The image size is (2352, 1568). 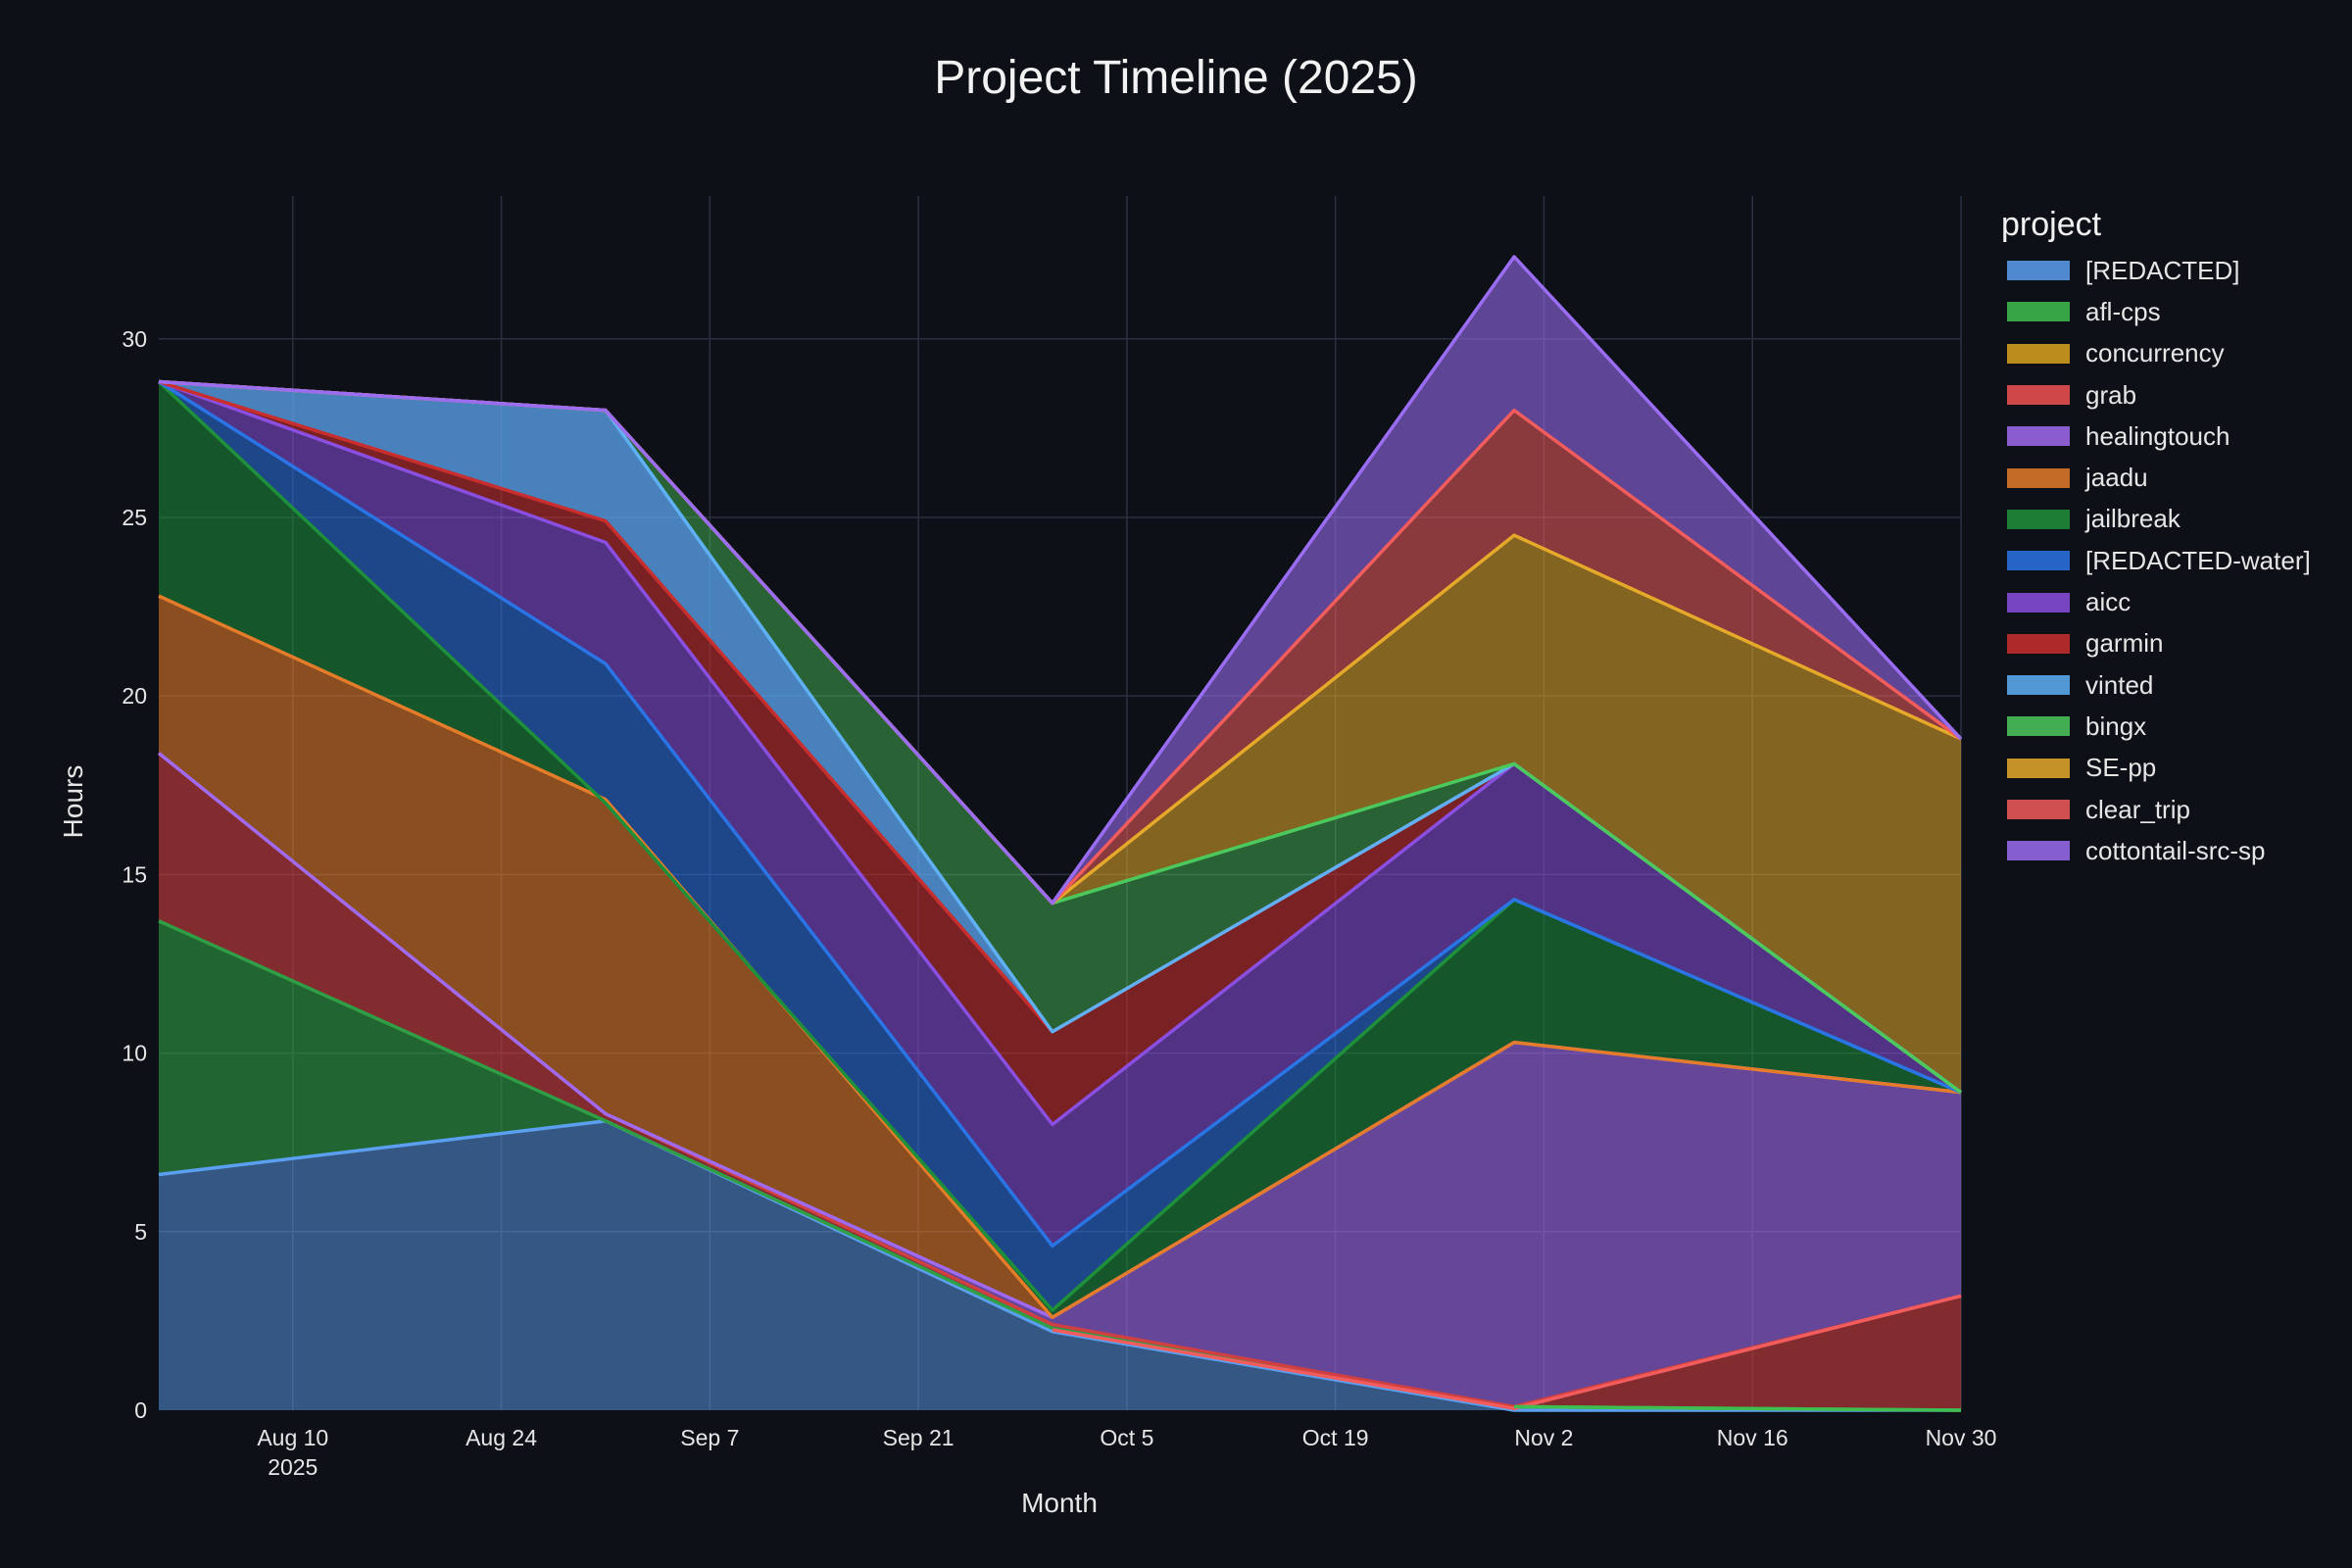 I want to click on legend-item: [REDACTED-water], so click(x=2155, y=560).